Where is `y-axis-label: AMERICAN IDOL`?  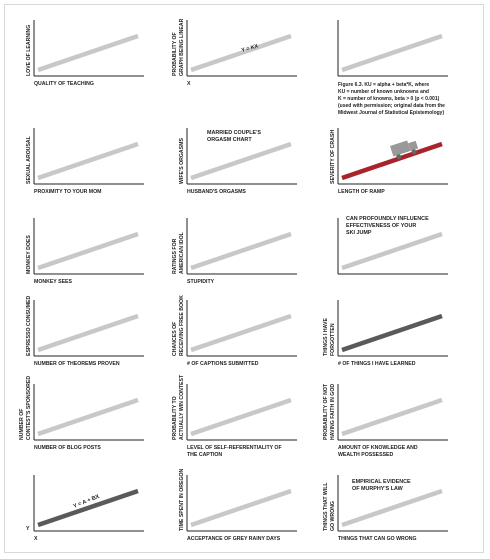
y-axis-label: AMERICAN IDOL is located at coordinates (182, 252).